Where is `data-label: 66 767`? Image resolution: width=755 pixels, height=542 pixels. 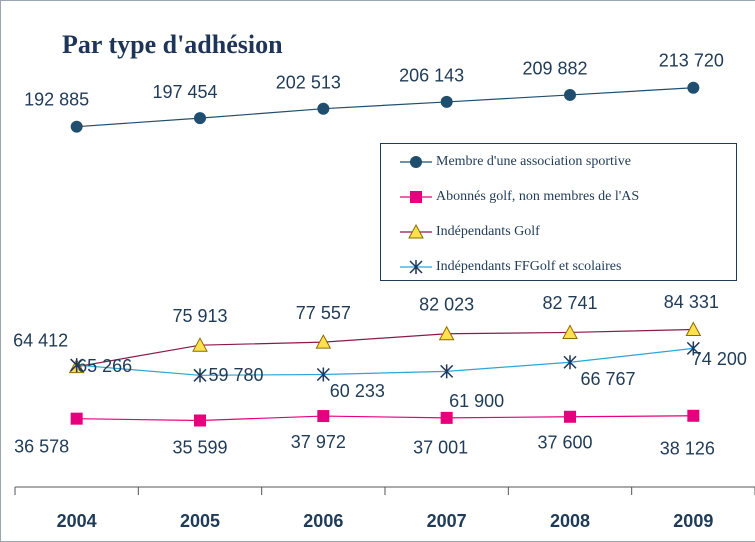
data-label: 66 767 is located at coordinates (607, 379).